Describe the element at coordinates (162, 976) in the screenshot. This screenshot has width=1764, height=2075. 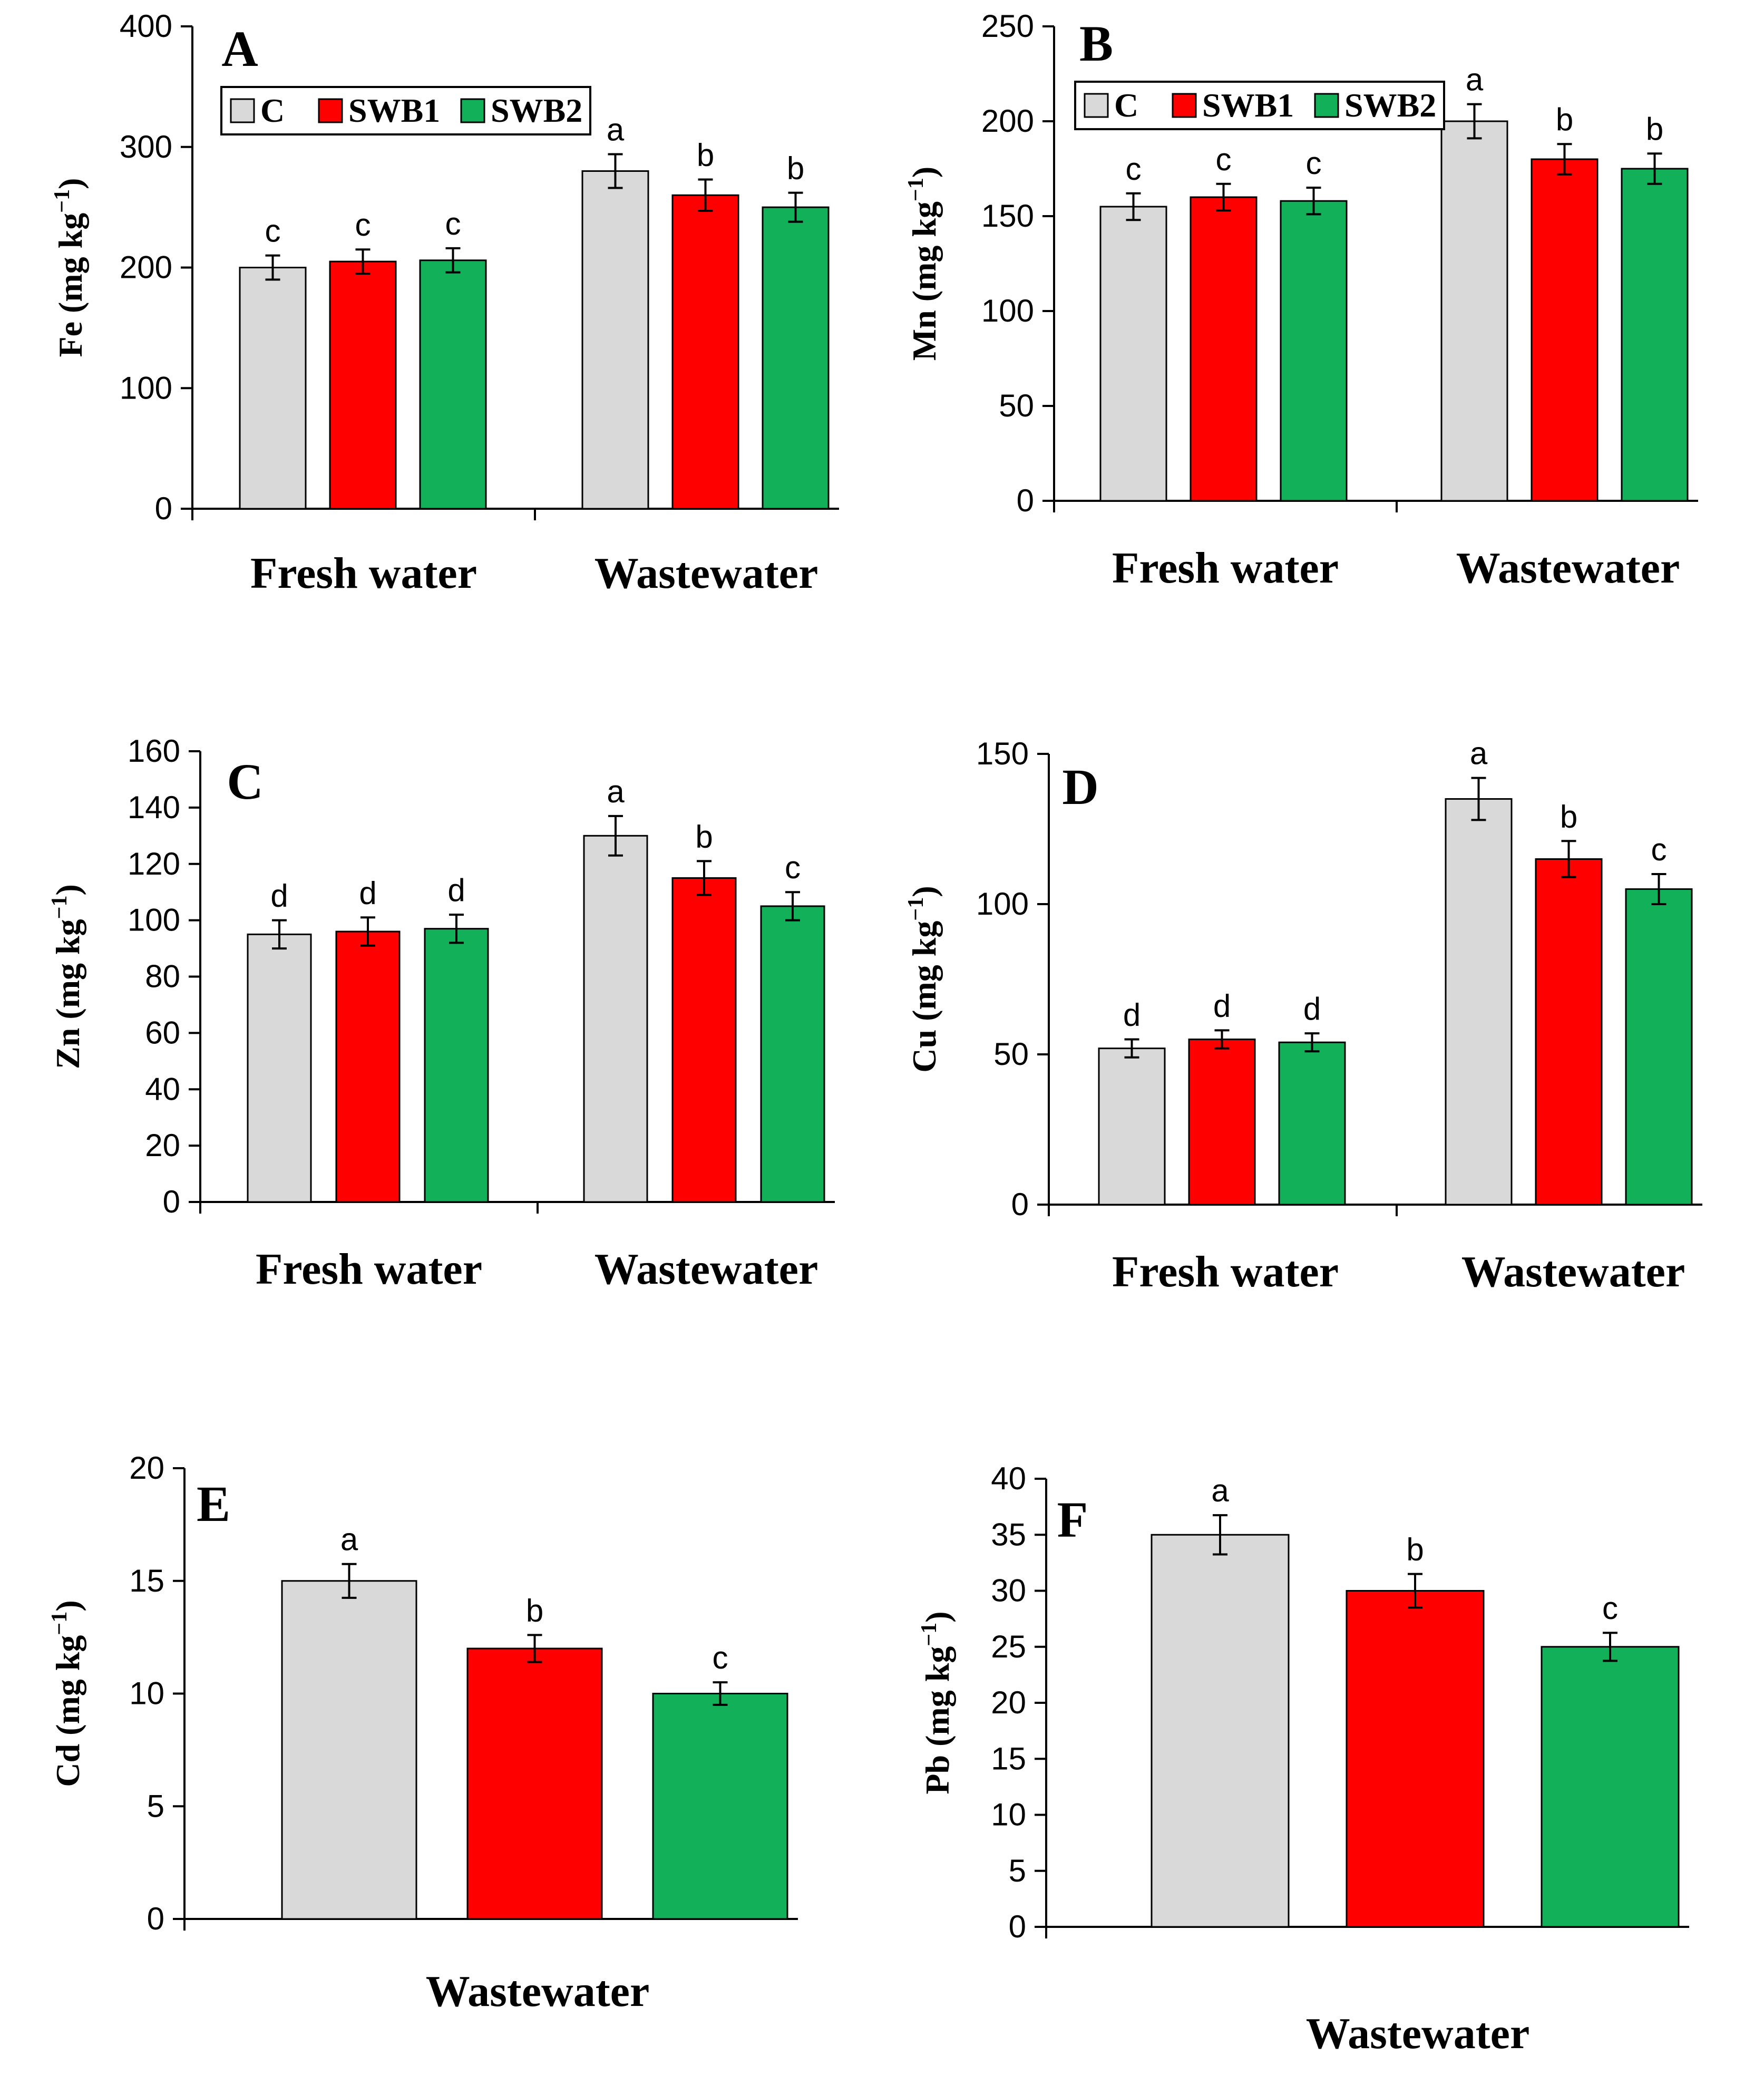
I see `y-tick-label: 80` at that location.